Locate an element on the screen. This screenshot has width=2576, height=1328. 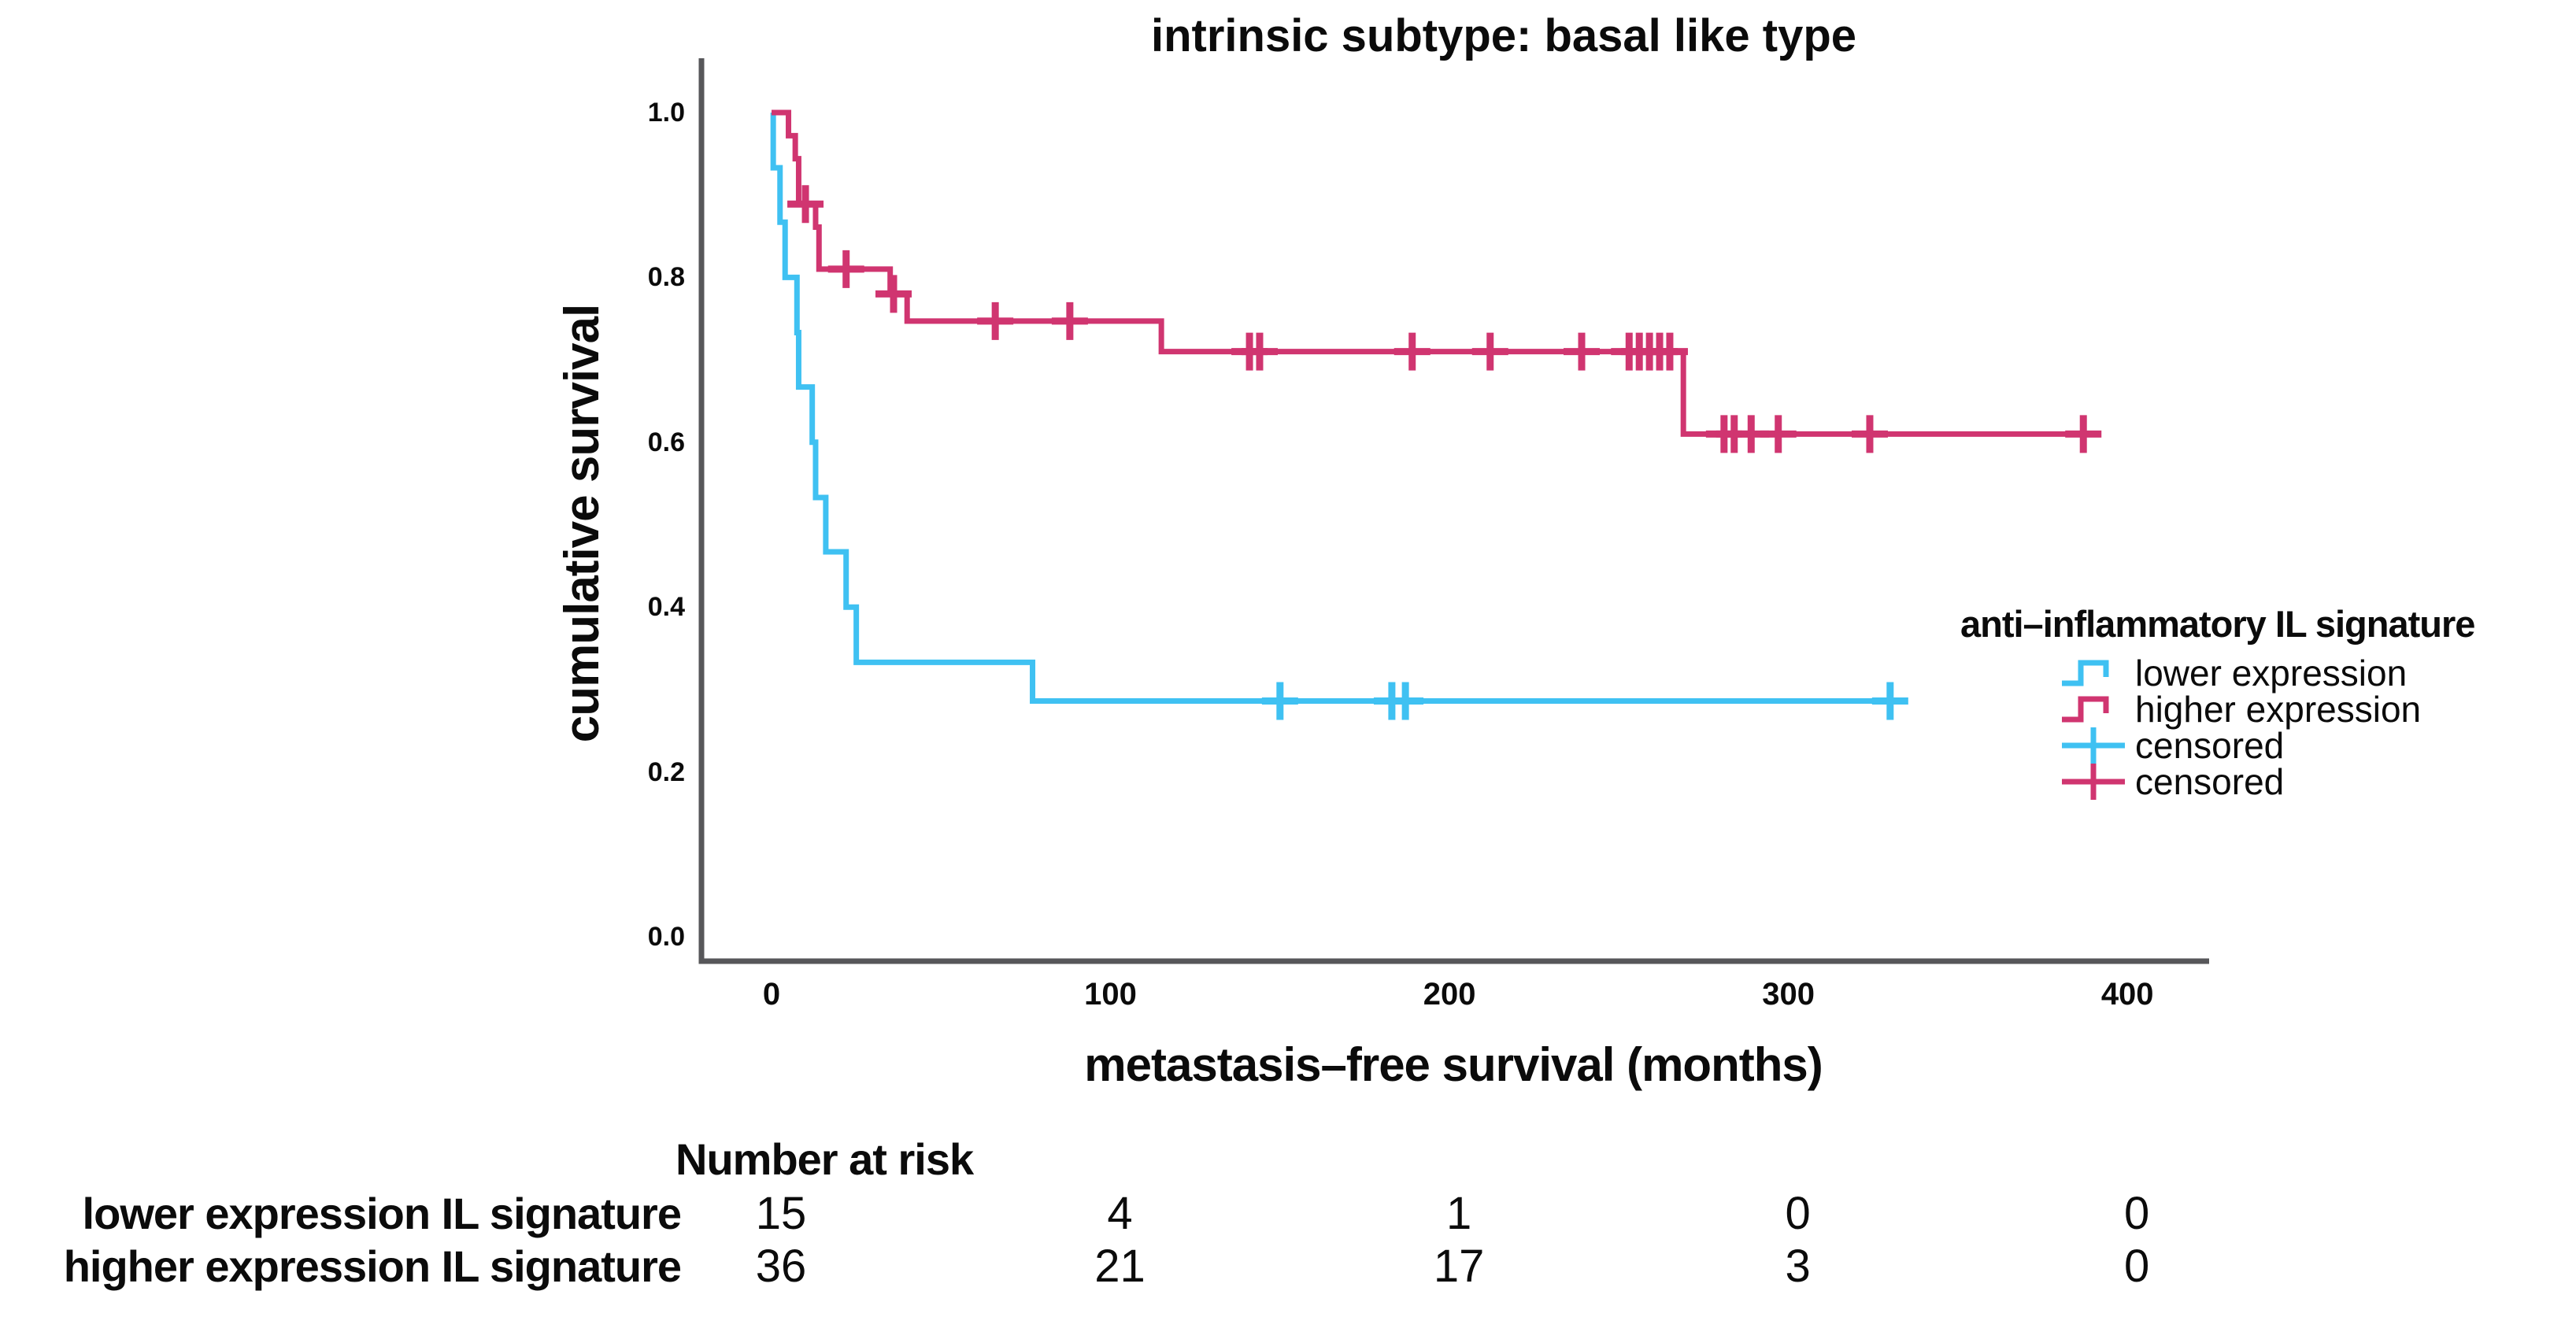
x-tick-label: 300 is located at coordinates (1788, 994).